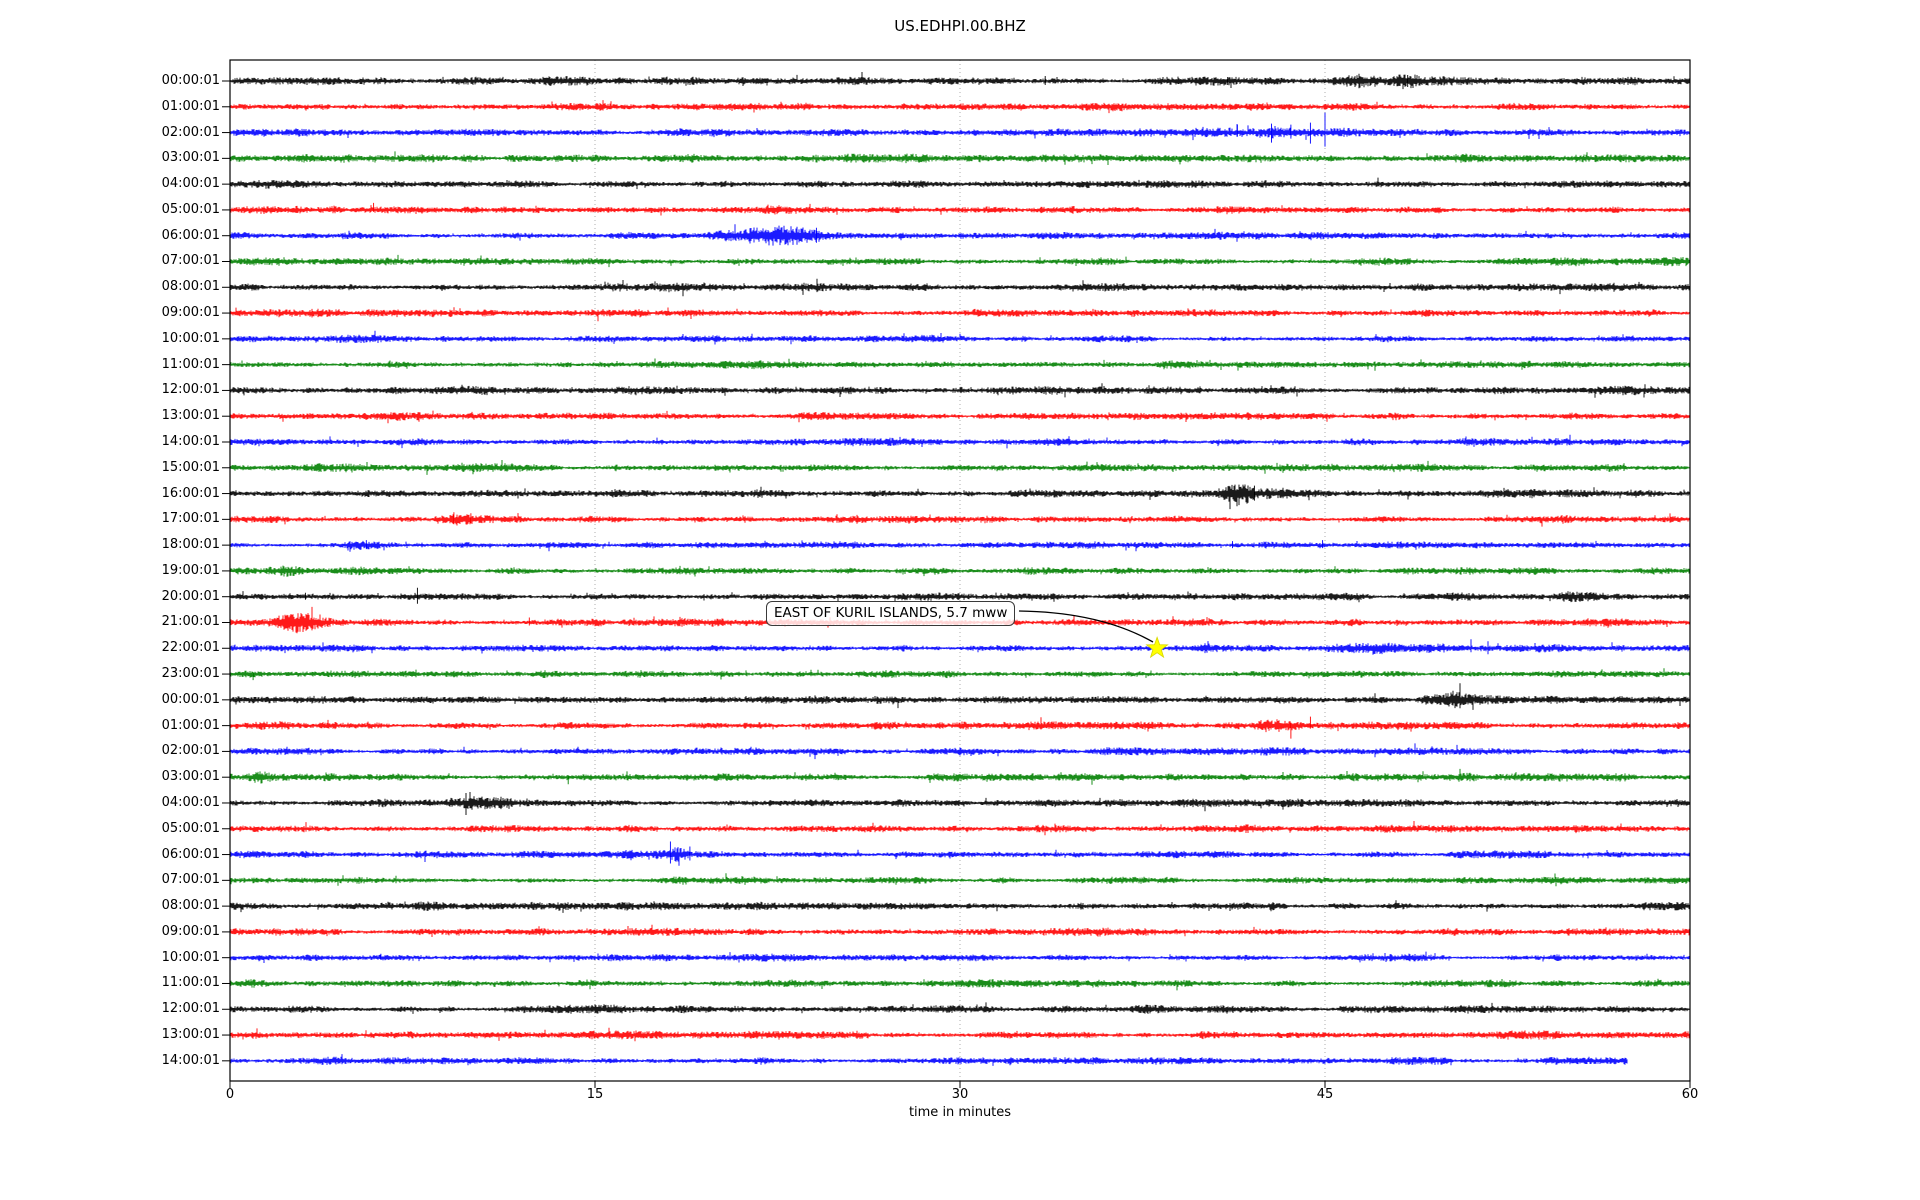  I want to click on row-label-4: 04:00:01, so click(190, 184).